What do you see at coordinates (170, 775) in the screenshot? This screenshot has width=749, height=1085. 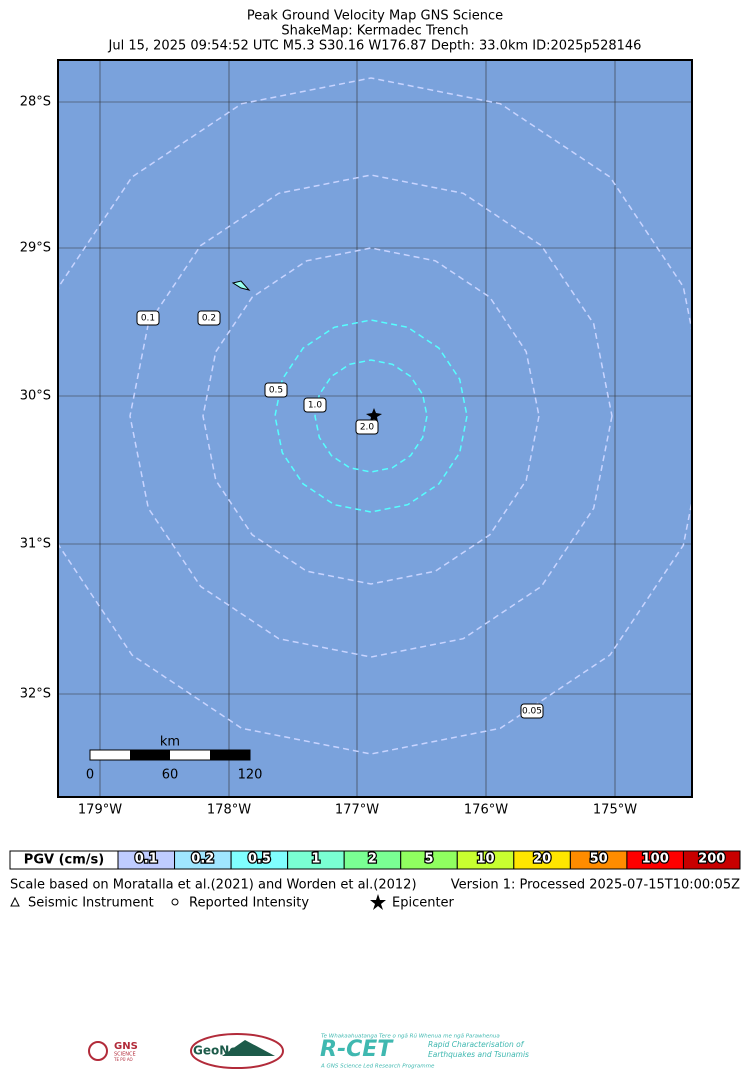 I see `scale-tick: 60` at bounding box center [170, 775].